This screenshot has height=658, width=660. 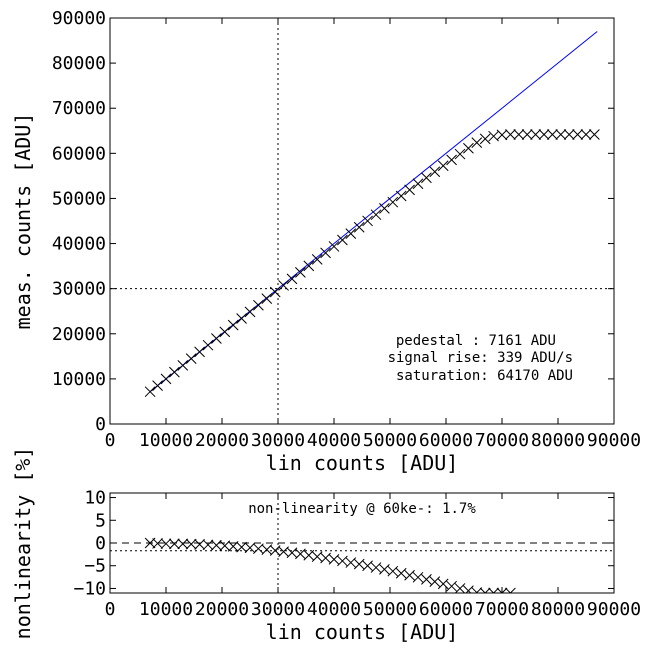 What do you see at coordinates (23, 221) in the screenshot?
I see `y-axis-label: meas. counts [ADU]` at bounding box center [23, 221].